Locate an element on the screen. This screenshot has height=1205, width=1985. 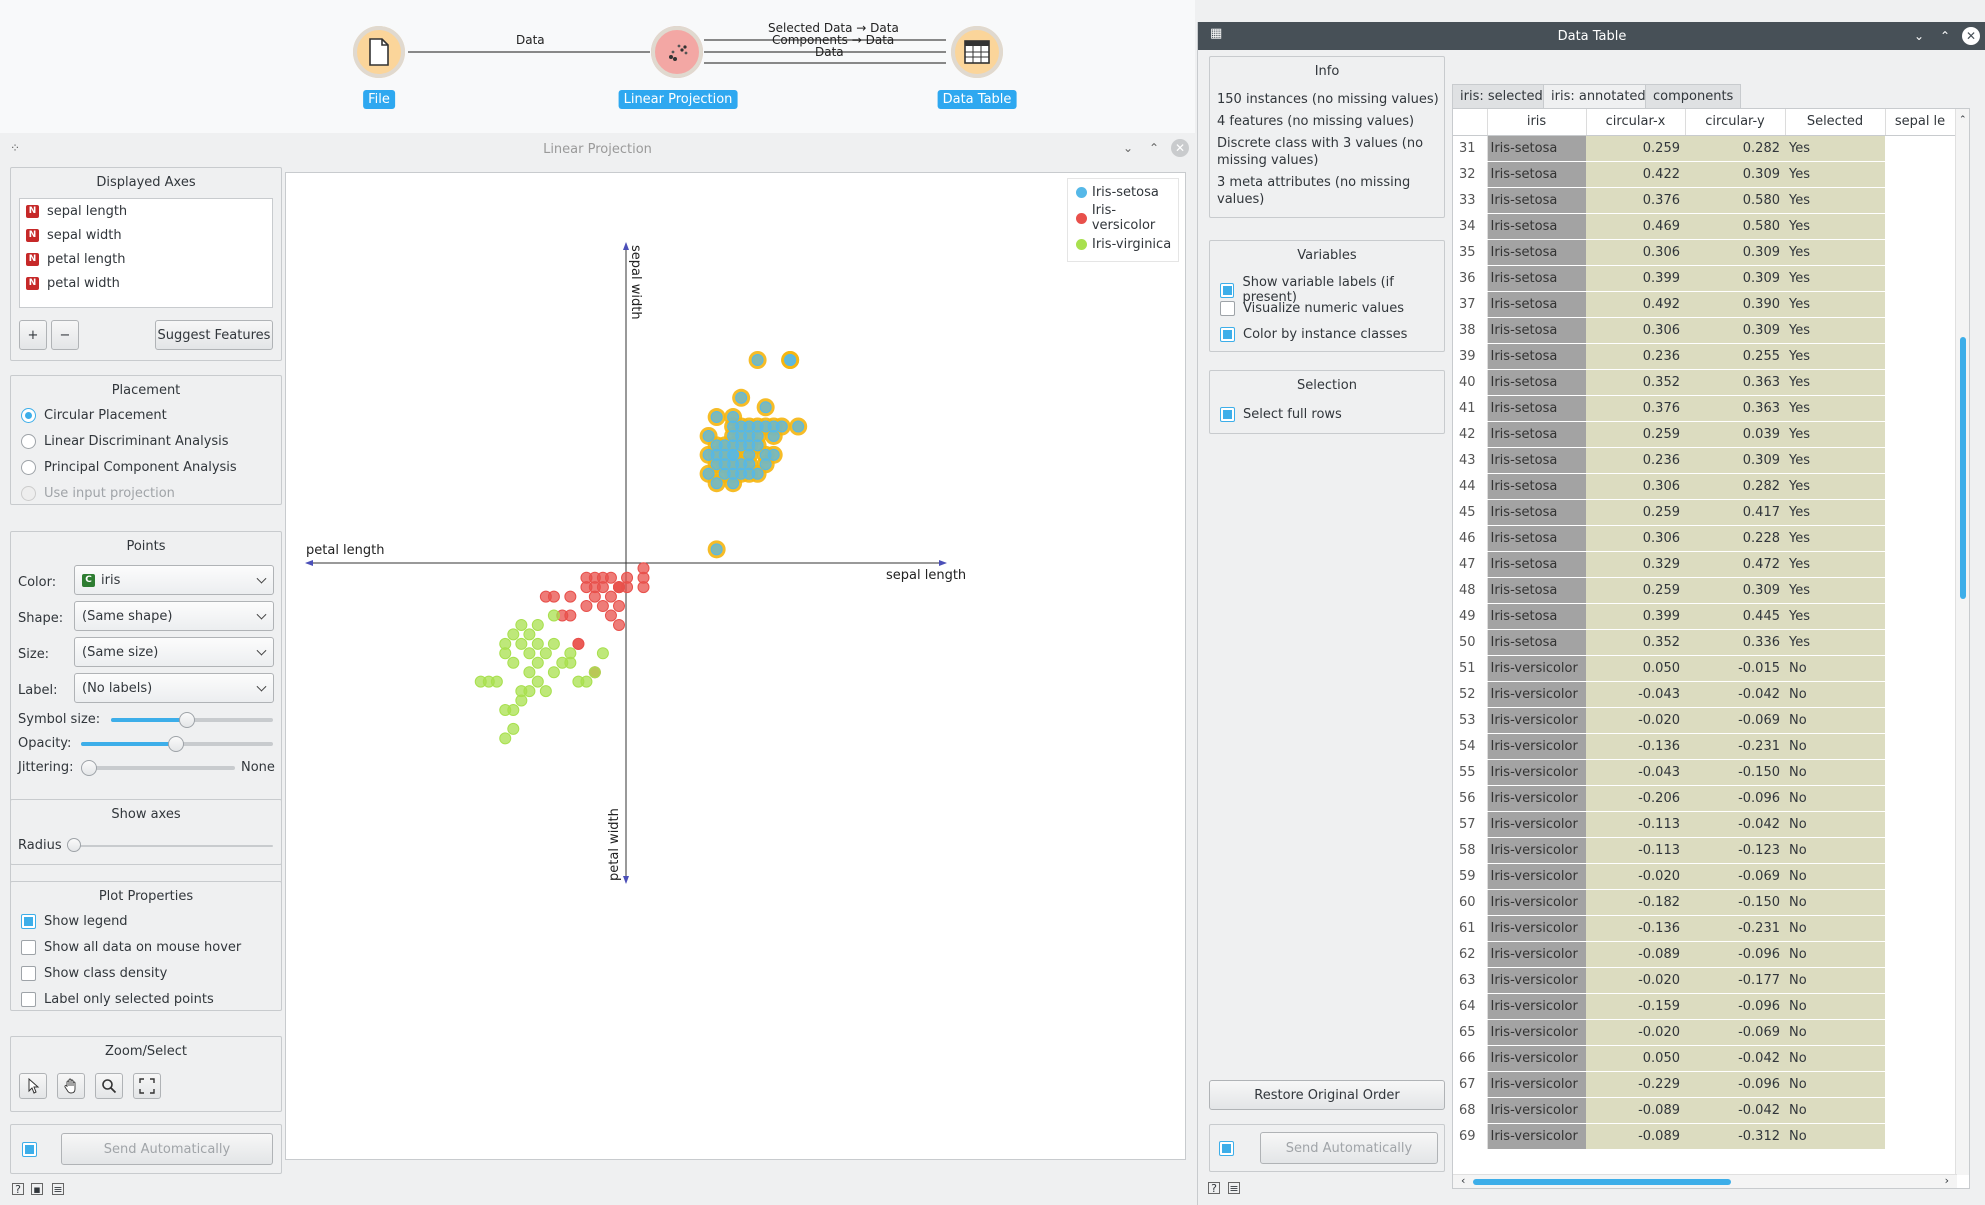
horizontal-scrollbar: ‹ › is located at coordinates (1705, 1181).